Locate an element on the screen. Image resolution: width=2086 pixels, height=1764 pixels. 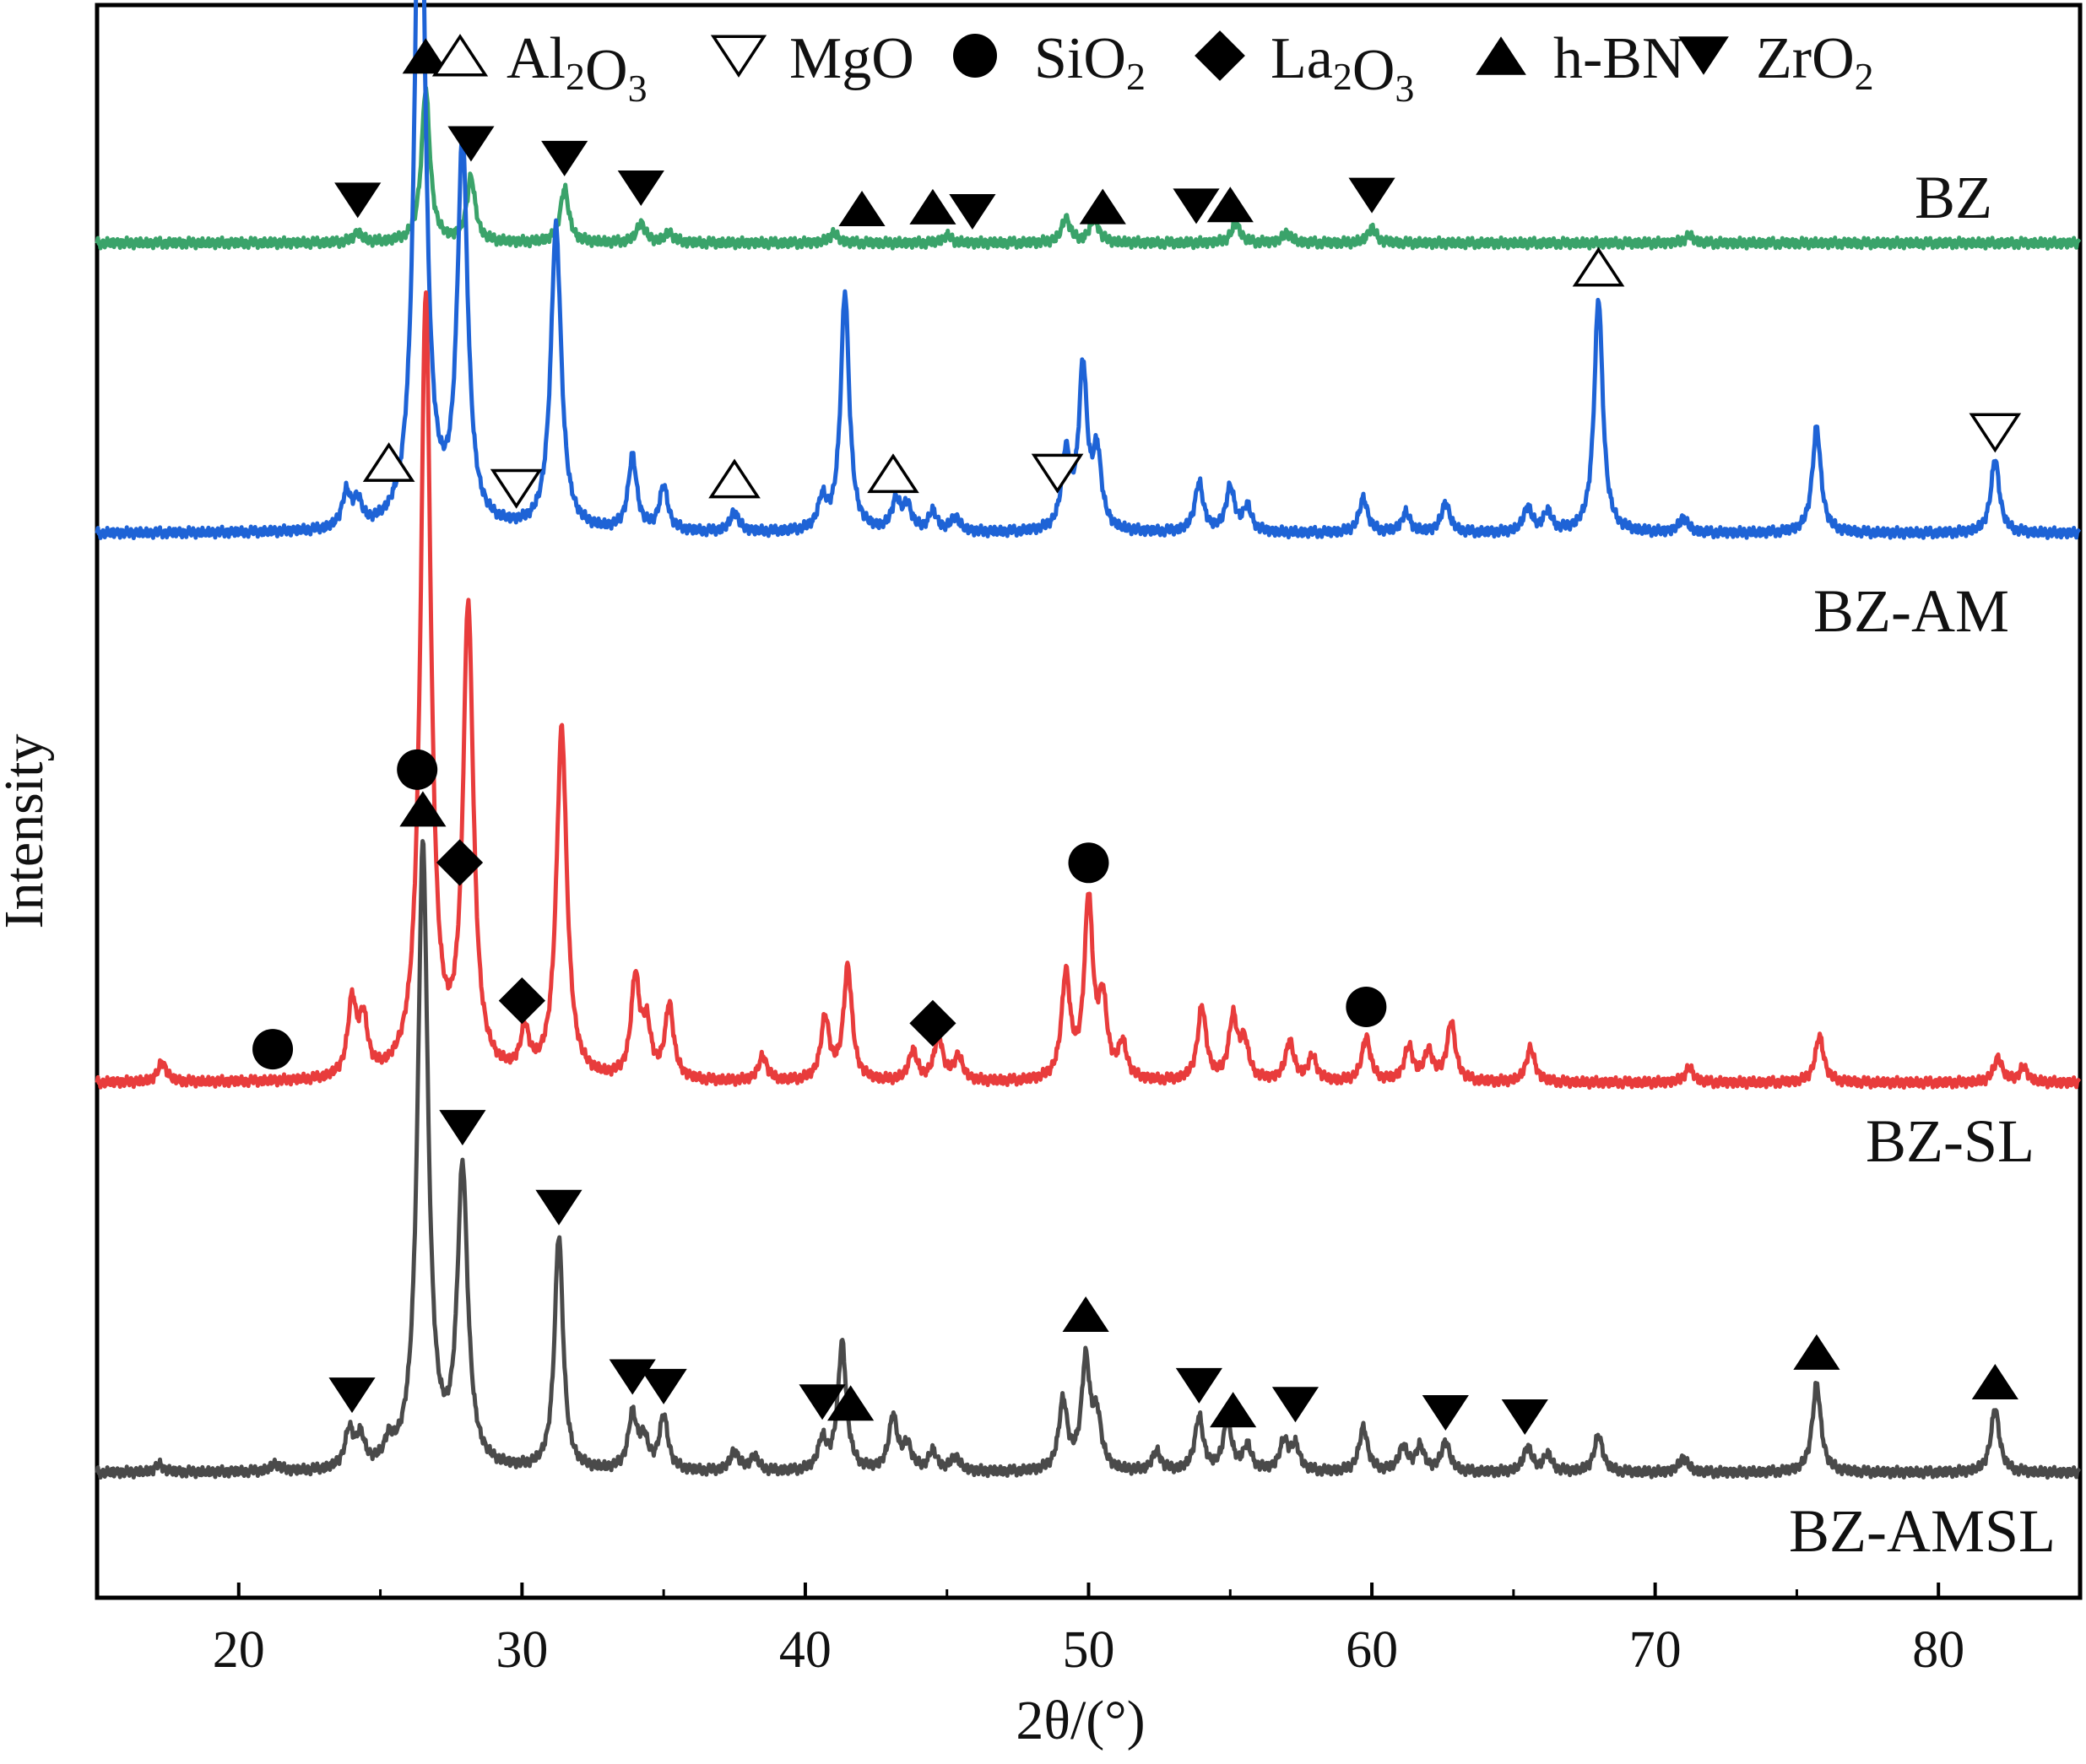
legend-label-h-bn: h-BN is located at coordinates (1619, 58).